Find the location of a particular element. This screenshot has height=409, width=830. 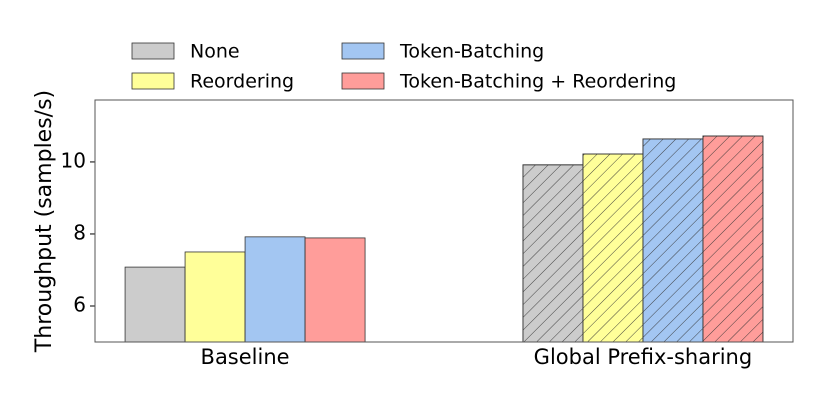

x-tick-label: Global Prefix-sharing is located at coordinates (643, 357).